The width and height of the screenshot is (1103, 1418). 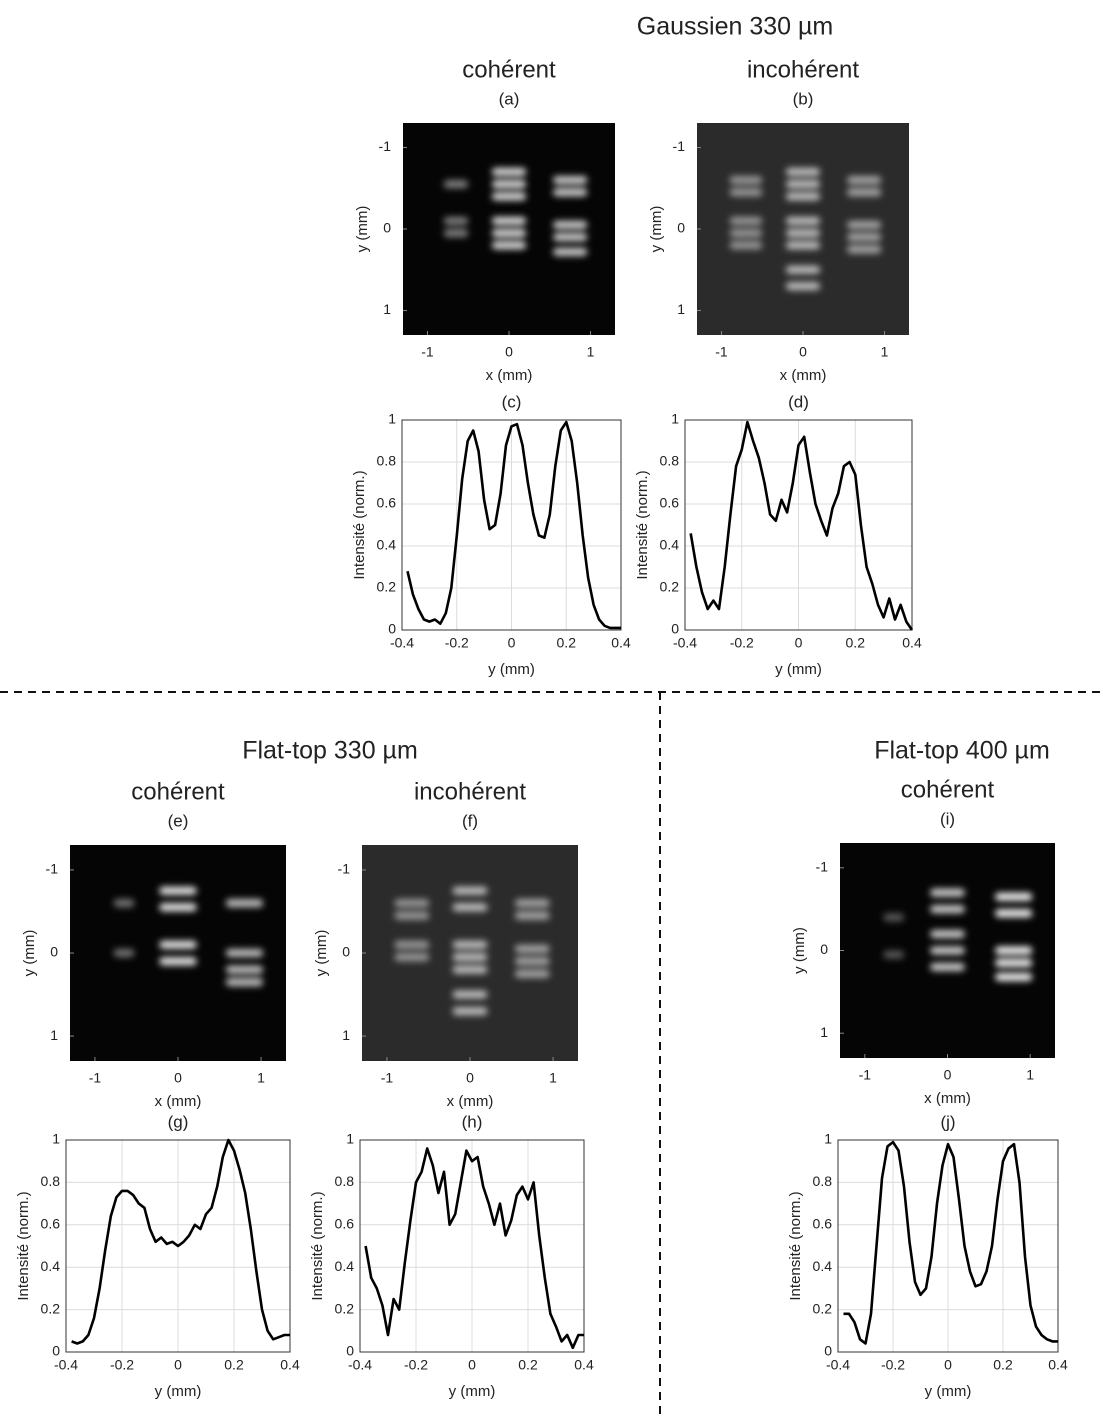 What do you see at coordinates (798, 401) in the screenshot?
I see `panel-label: (d)` at bounding box center [798, 401].